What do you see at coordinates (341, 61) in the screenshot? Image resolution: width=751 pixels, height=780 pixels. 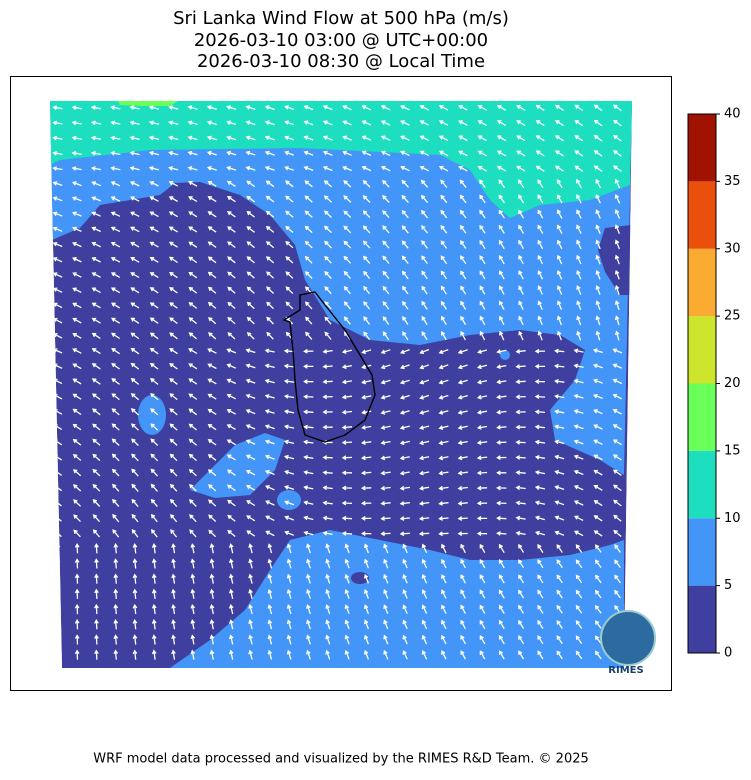 I see `title-line: 2026-03-10 08:30 @ Local Time` at bounding box center [341, 61].